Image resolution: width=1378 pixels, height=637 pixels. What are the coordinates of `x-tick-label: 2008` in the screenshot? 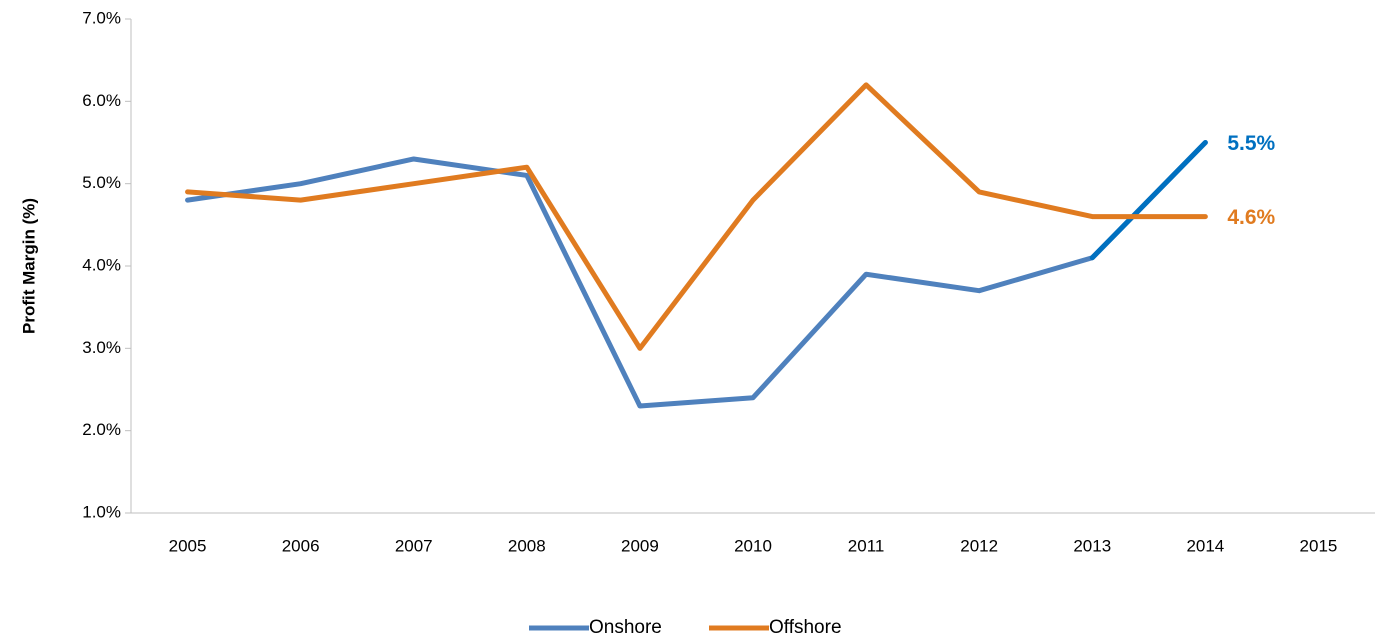 It's located at (527, 545).